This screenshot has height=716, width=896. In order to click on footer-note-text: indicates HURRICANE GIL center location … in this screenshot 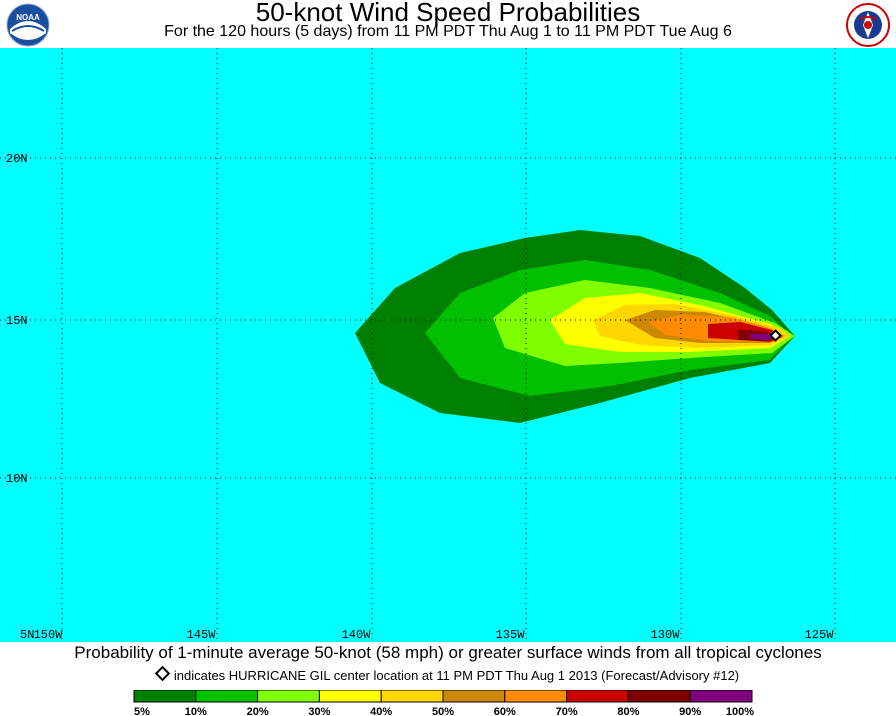, I will do `click(456, 675)`.